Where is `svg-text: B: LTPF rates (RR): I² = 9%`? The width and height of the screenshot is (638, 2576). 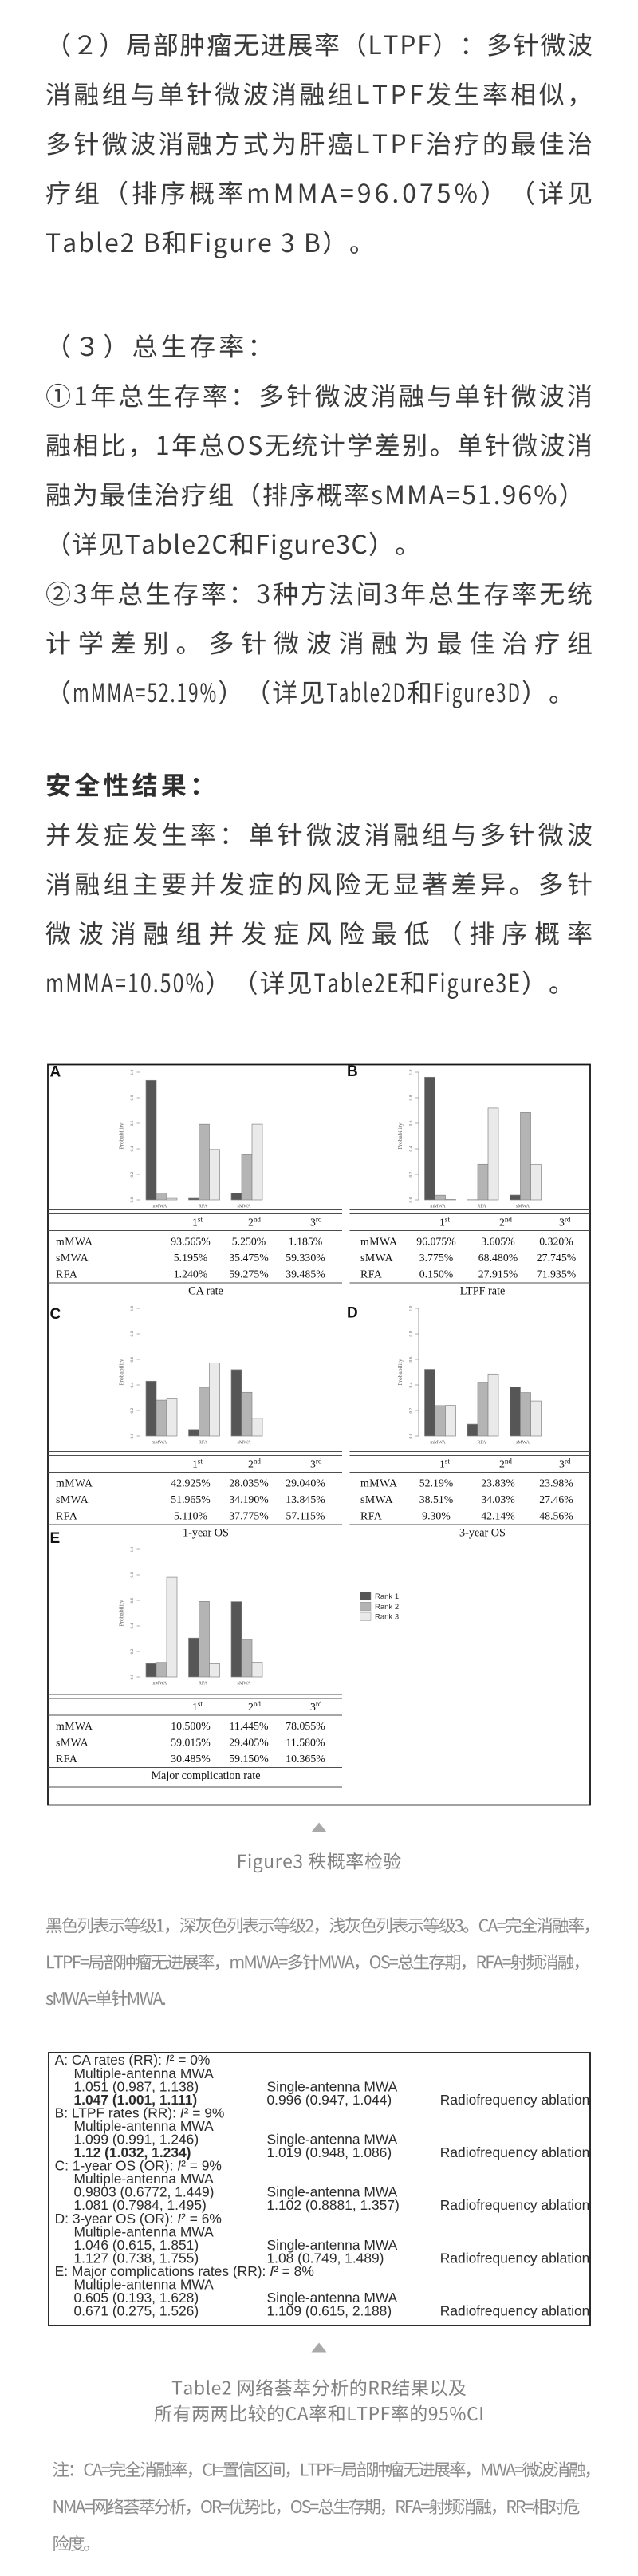 svg-text: B: LTPF rates (RR): I² = 9% is located at coordinates (140, 2113).